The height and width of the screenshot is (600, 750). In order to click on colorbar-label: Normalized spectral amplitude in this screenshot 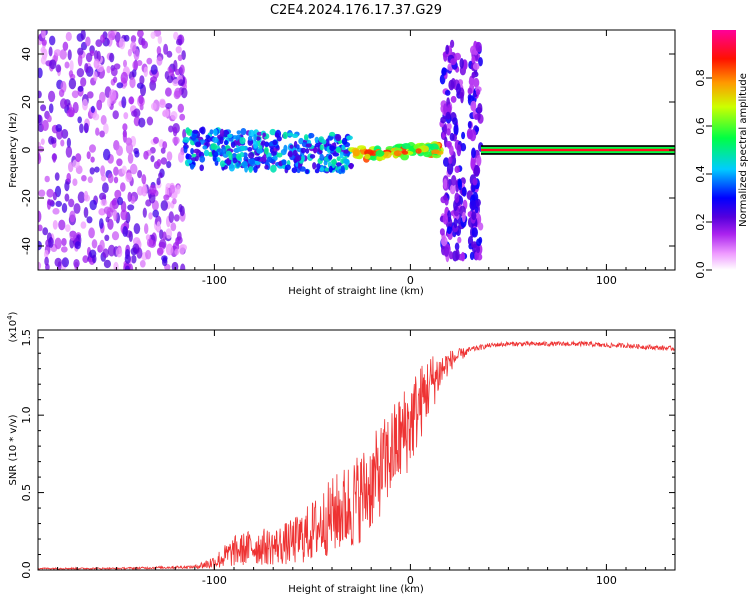, I will do `click(743, 150)`.